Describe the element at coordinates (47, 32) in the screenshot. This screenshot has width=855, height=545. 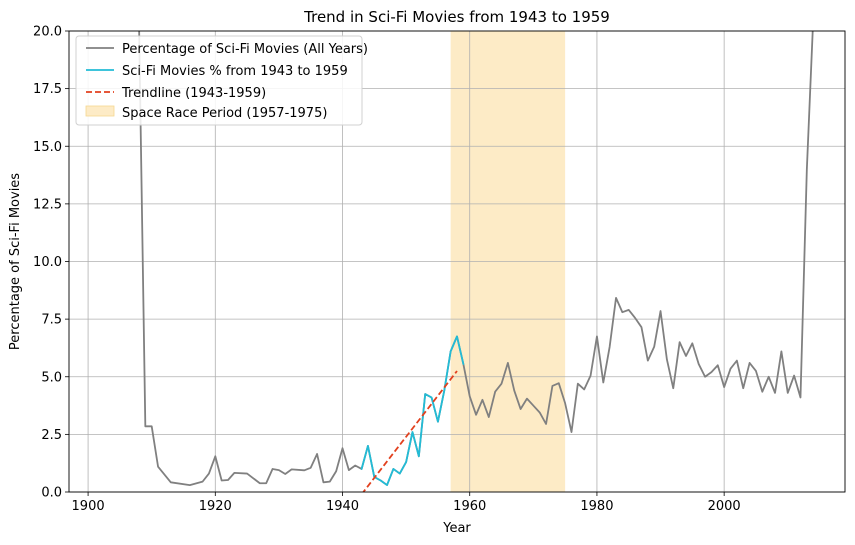
I see `y-tick-label: 20.0` at that location.